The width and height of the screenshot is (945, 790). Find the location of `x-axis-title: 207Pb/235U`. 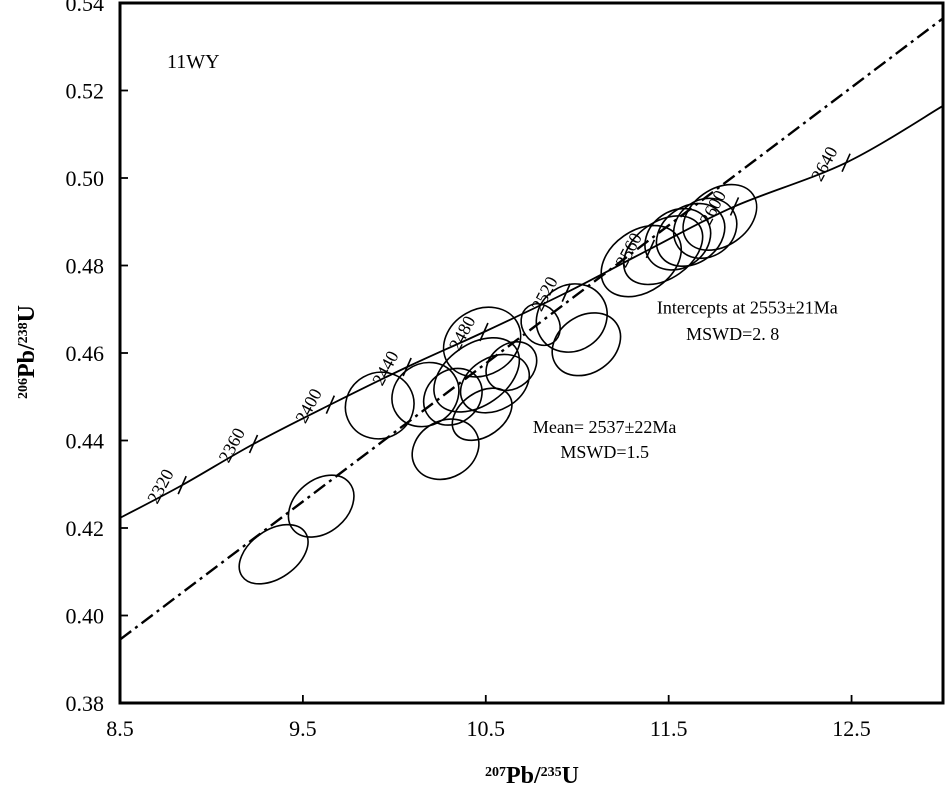

x-axis-title: 207Pb/235U is located at coordinates (532, 776).